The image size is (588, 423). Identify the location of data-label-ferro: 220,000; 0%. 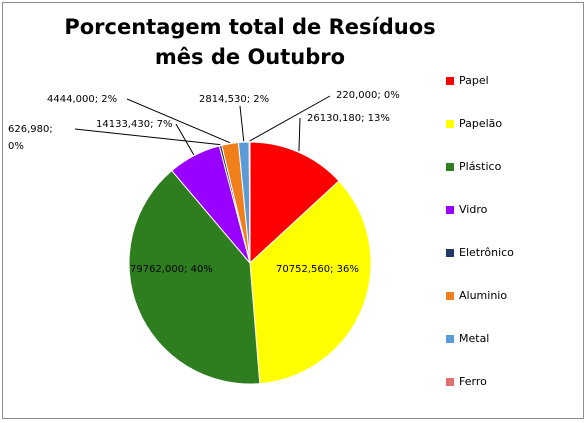
(368, 95).